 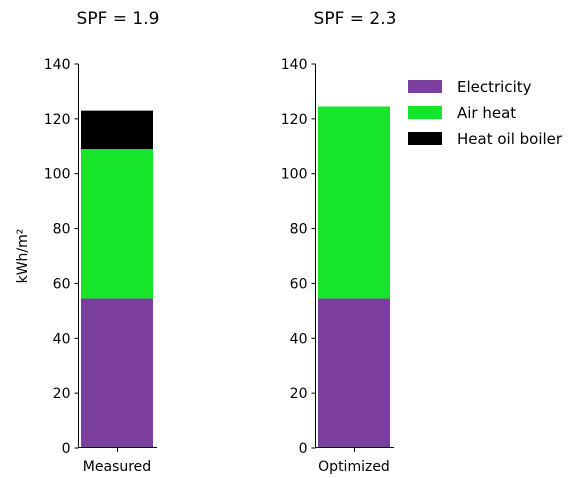 I want to click on legend-label-heat-oil-boiler: Heat oil boiler, so click(x=510, y=139).